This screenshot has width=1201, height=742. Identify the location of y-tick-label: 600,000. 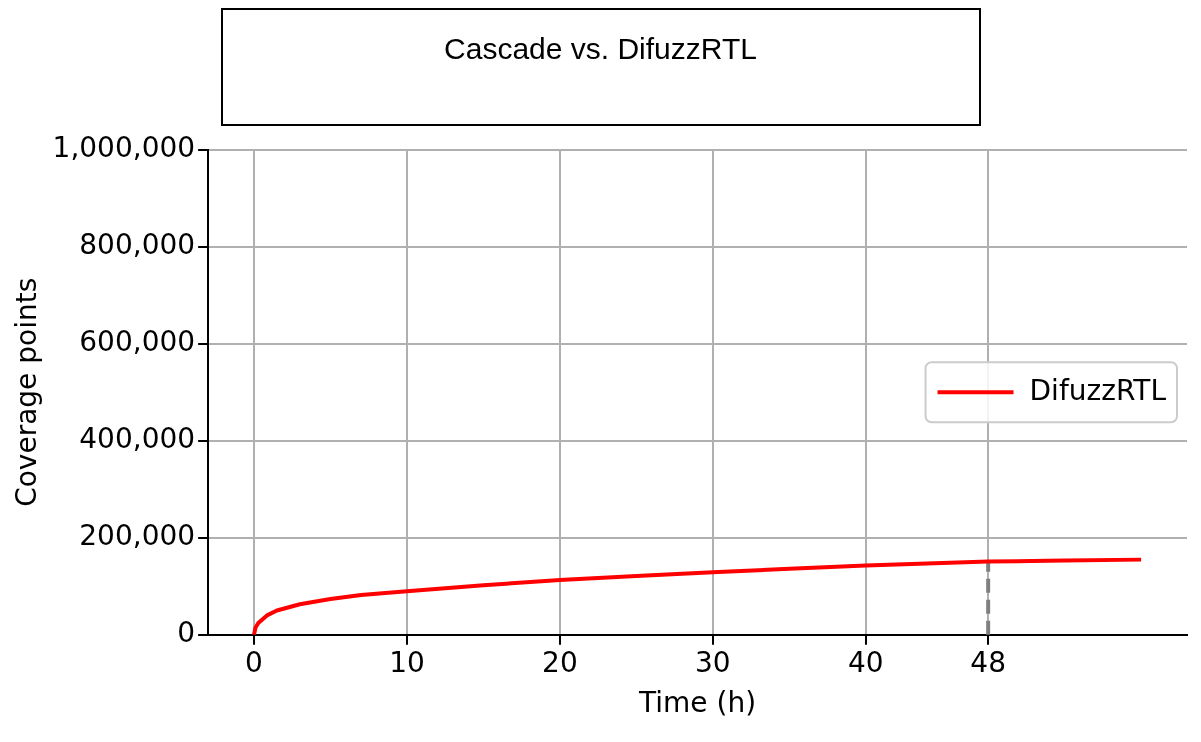
(137, 342).